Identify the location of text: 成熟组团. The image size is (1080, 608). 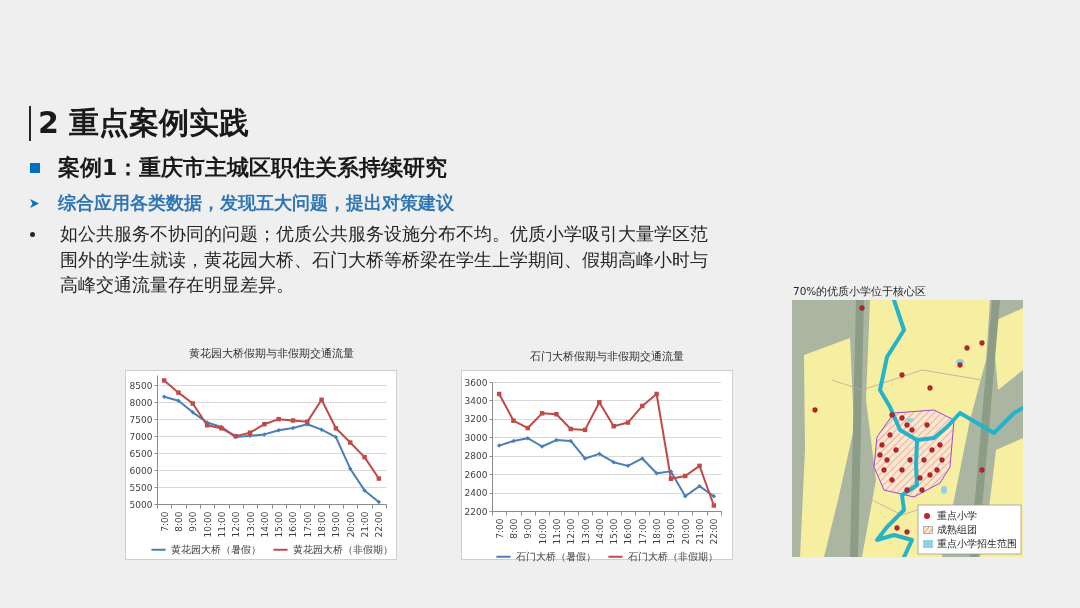
(957, 530).